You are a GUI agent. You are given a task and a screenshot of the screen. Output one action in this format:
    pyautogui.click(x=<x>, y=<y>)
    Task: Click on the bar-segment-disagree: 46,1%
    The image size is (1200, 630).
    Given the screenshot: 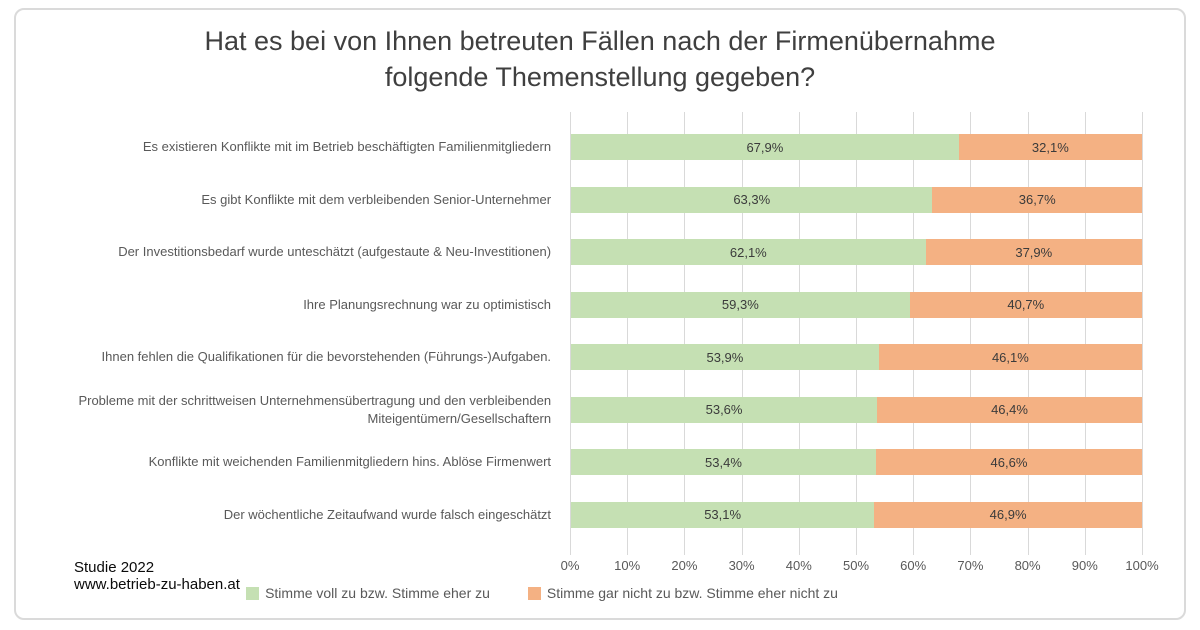 What is the action you would take?
    pyautogui.click(x=1010, y=357)
    